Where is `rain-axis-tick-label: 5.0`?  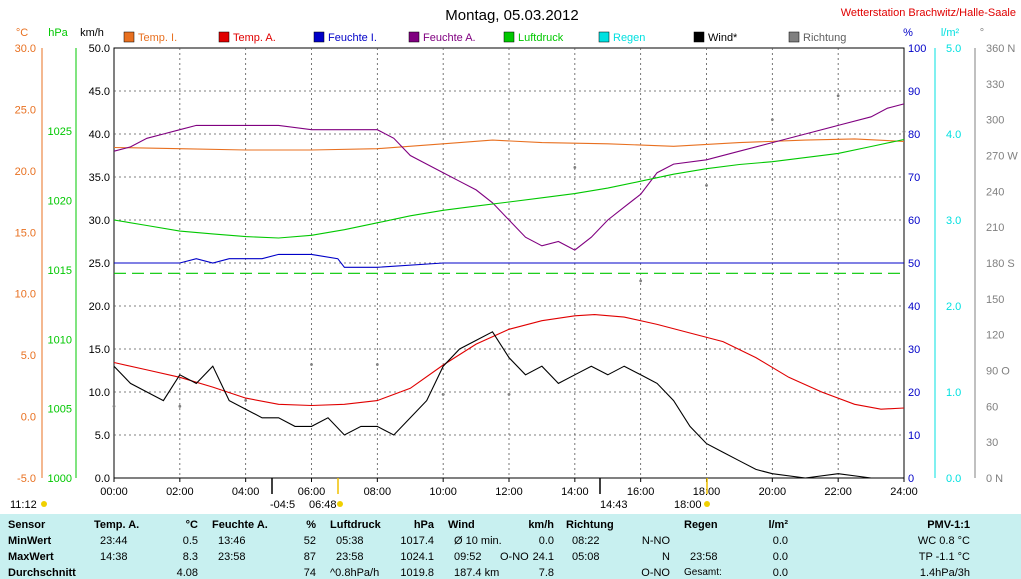
rain-axis-tick-label: 5.0 is located at coordinates (953, 49).